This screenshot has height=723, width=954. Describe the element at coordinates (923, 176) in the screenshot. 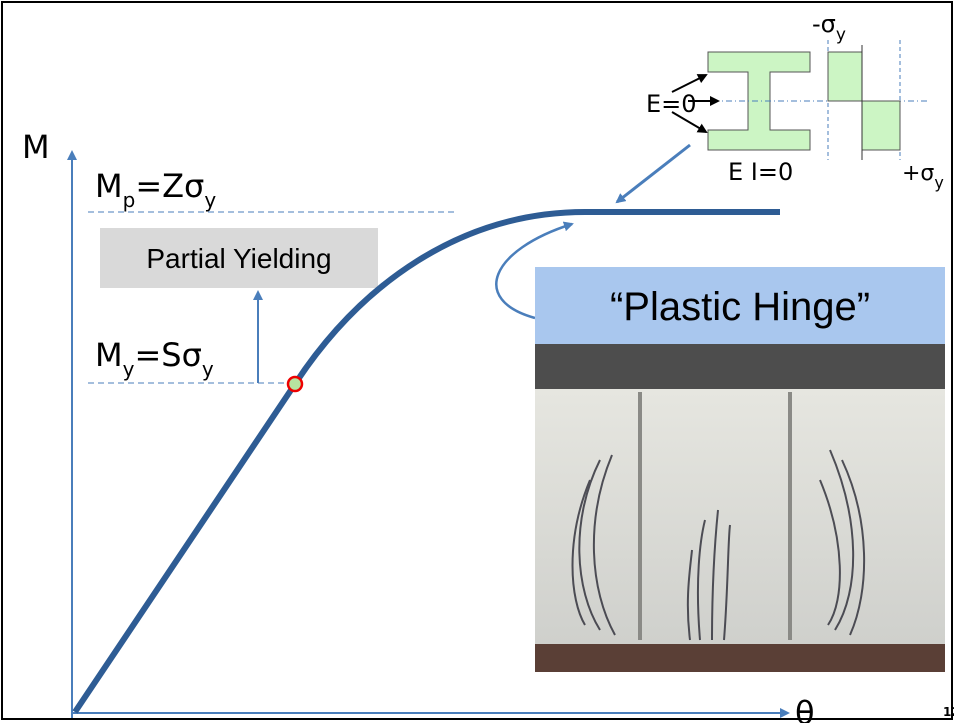

I see `pos-stress-label: +σy` at that location.